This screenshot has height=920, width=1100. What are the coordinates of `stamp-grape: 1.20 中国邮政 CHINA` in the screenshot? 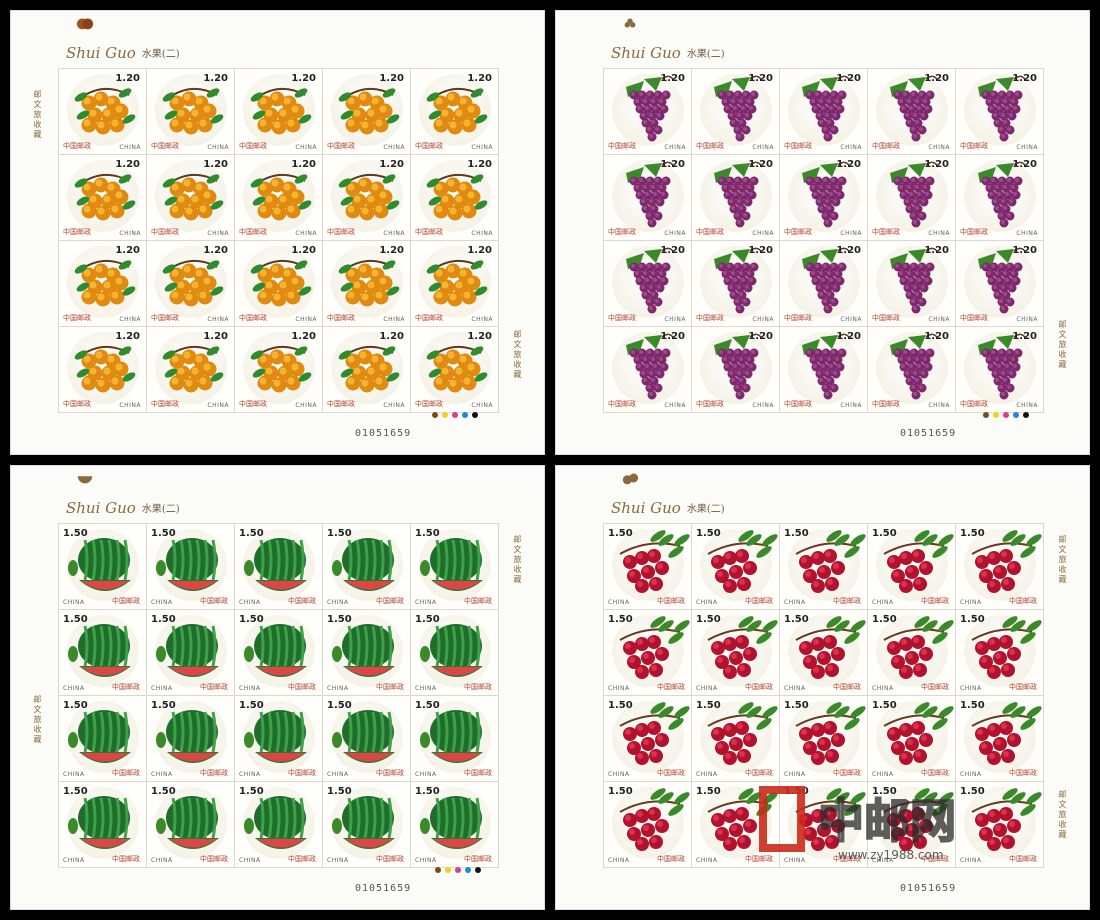 It's located at (824, 198).